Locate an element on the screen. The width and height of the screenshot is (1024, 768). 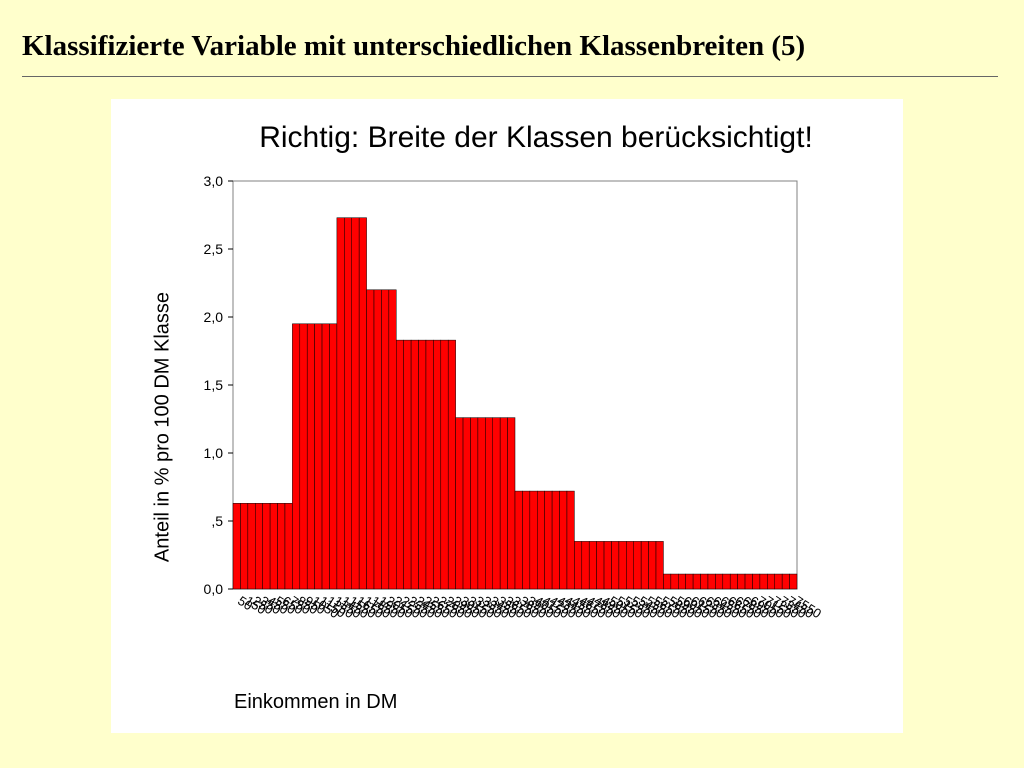
x-axis-label: Einkommen in DM is located at coordinates (316, 702).